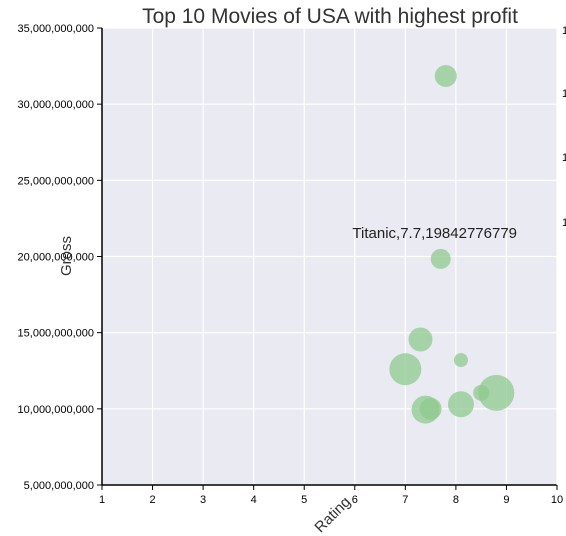  What do you see at coordinates (452, 244) in the screenshot?
I see `data-points` at bounding box center [452, 244].